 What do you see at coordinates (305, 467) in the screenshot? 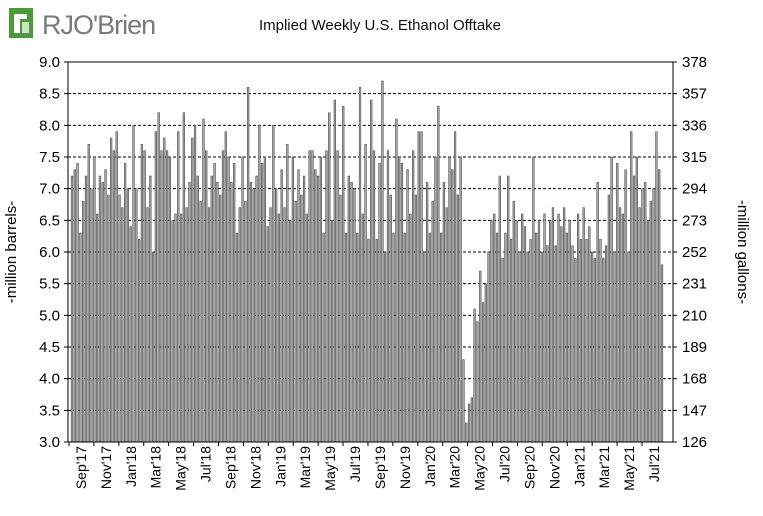
I see `x-tick-label: Mar'19` at bounding box center [305, 467].